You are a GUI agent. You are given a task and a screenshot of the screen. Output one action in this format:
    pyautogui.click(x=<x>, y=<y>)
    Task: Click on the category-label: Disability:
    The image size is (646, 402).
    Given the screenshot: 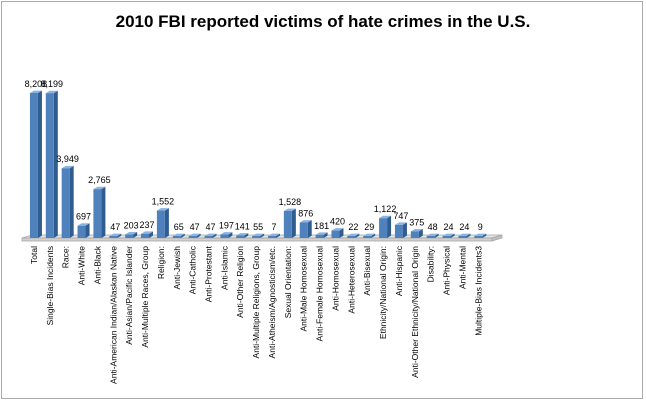 What is the action you would take?
    pyautogui.click(x=431, y=264)
    